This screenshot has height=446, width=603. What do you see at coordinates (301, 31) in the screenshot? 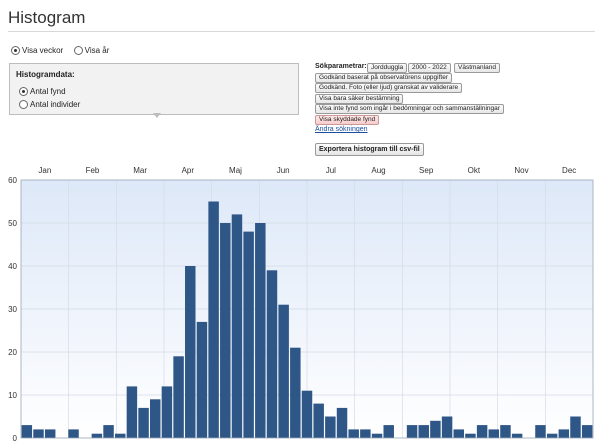
I see `title-divider` at bounding box center [301, 31].